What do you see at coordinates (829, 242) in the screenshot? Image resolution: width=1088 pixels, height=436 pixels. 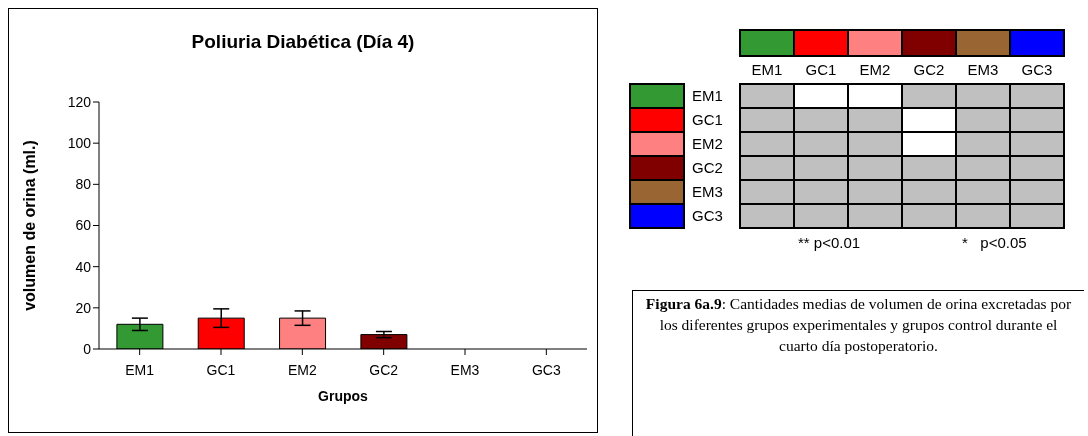 I see `text: ** p<0.01` at bounding box center [829, 242].